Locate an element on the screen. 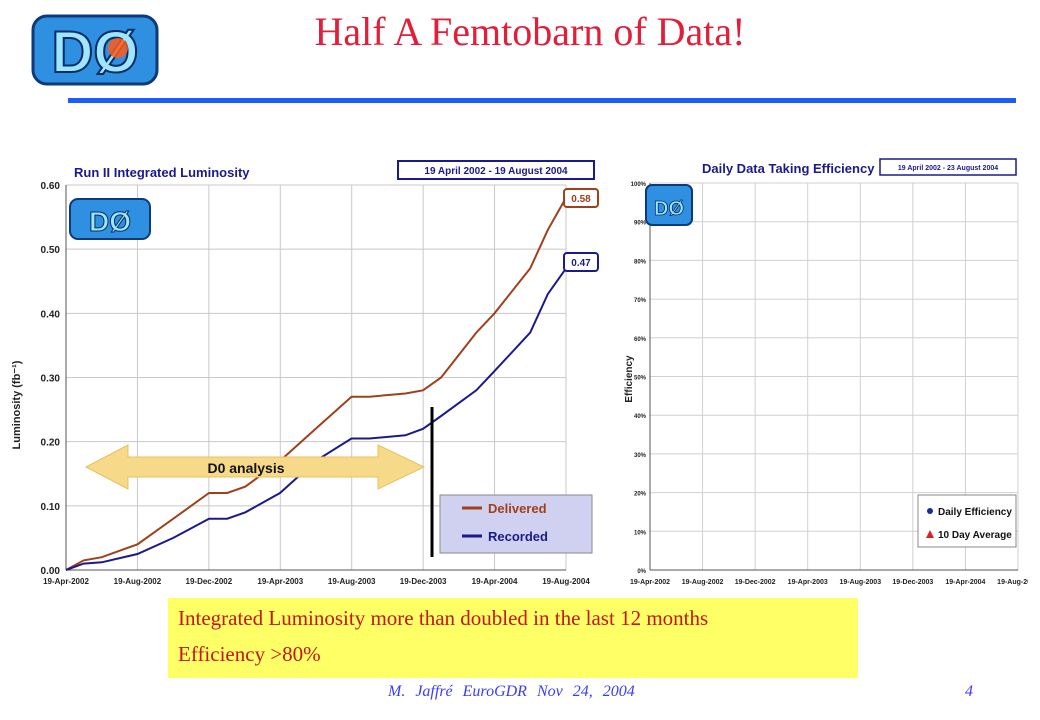  eff-chart-logo: DØ is located at coordinates (669, 205).